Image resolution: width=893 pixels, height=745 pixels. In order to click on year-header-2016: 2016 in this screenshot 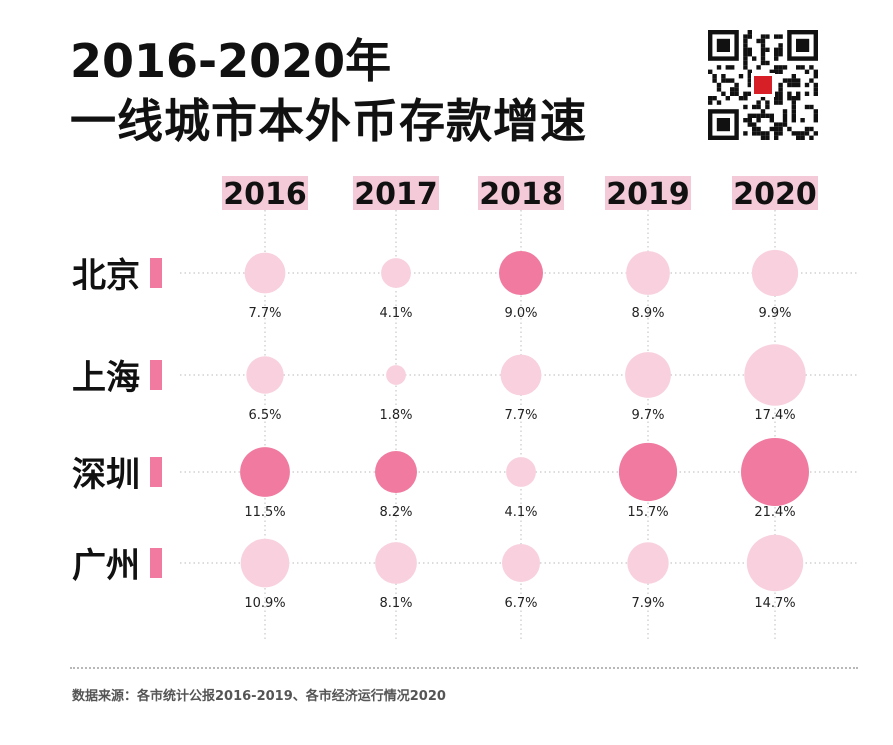, I will do `click(265, 194)`.